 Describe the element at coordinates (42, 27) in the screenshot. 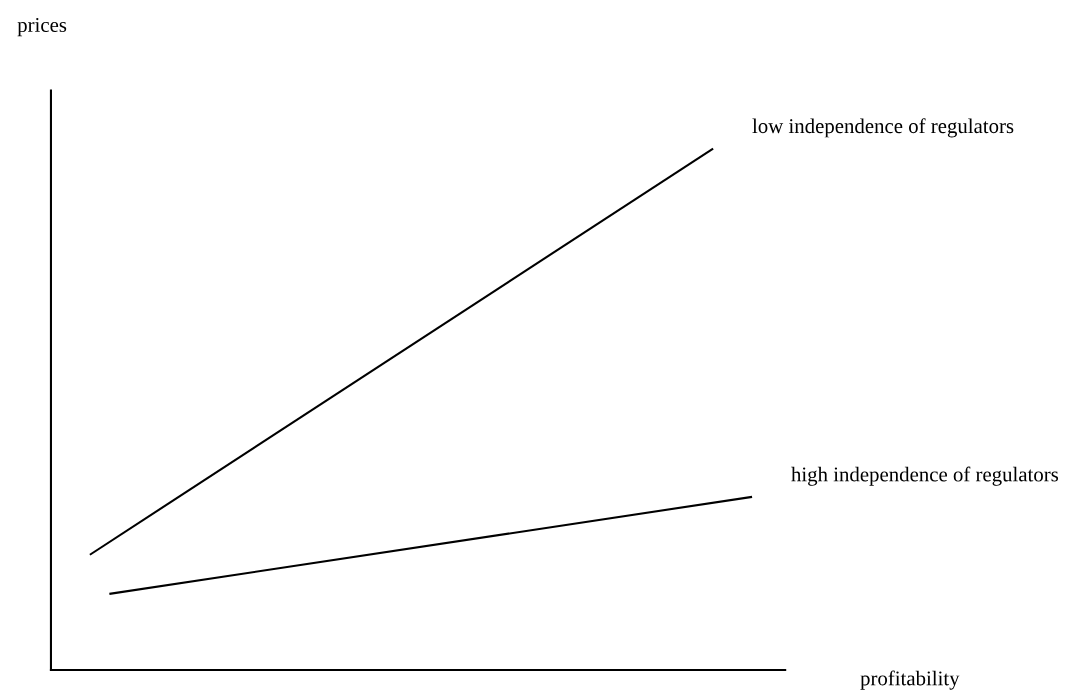

I see `text: prices` at that location.